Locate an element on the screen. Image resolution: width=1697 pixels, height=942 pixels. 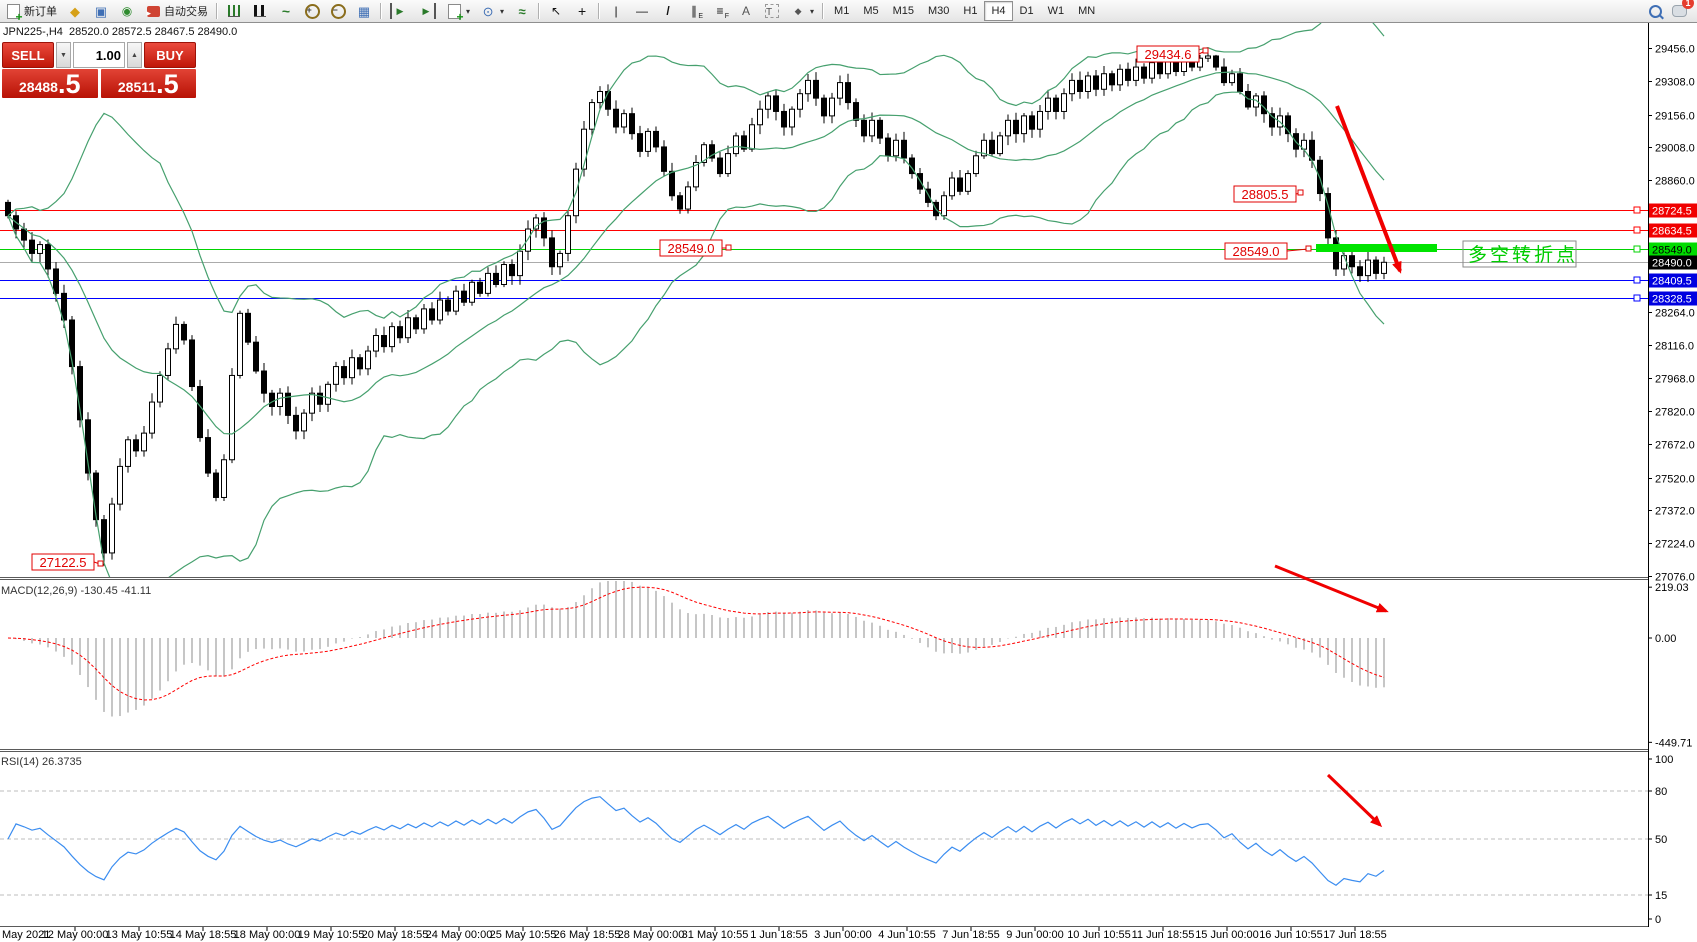
data-window-button is located at coordinates (101, 11).